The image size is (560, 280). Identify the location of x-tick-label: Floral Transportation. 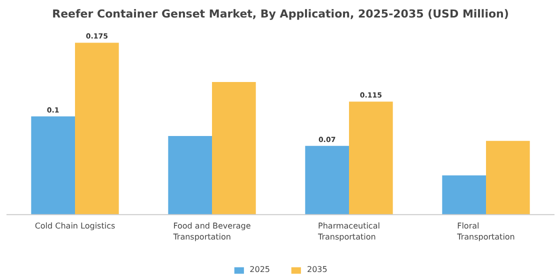
(485, 232).